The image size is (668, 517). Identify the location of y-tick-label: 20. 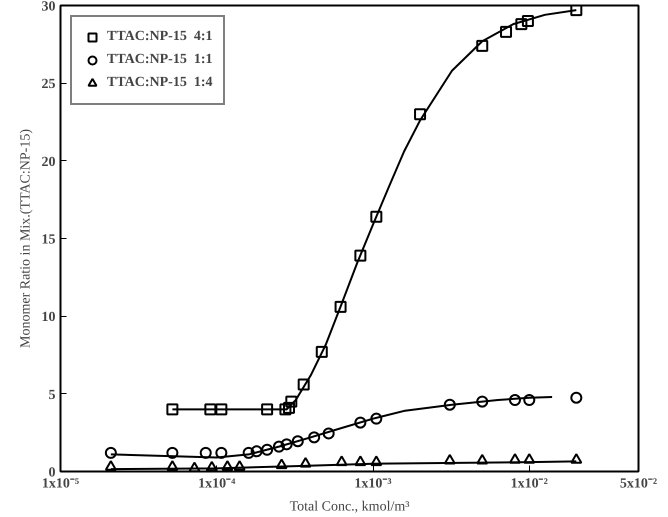
(49, 162).